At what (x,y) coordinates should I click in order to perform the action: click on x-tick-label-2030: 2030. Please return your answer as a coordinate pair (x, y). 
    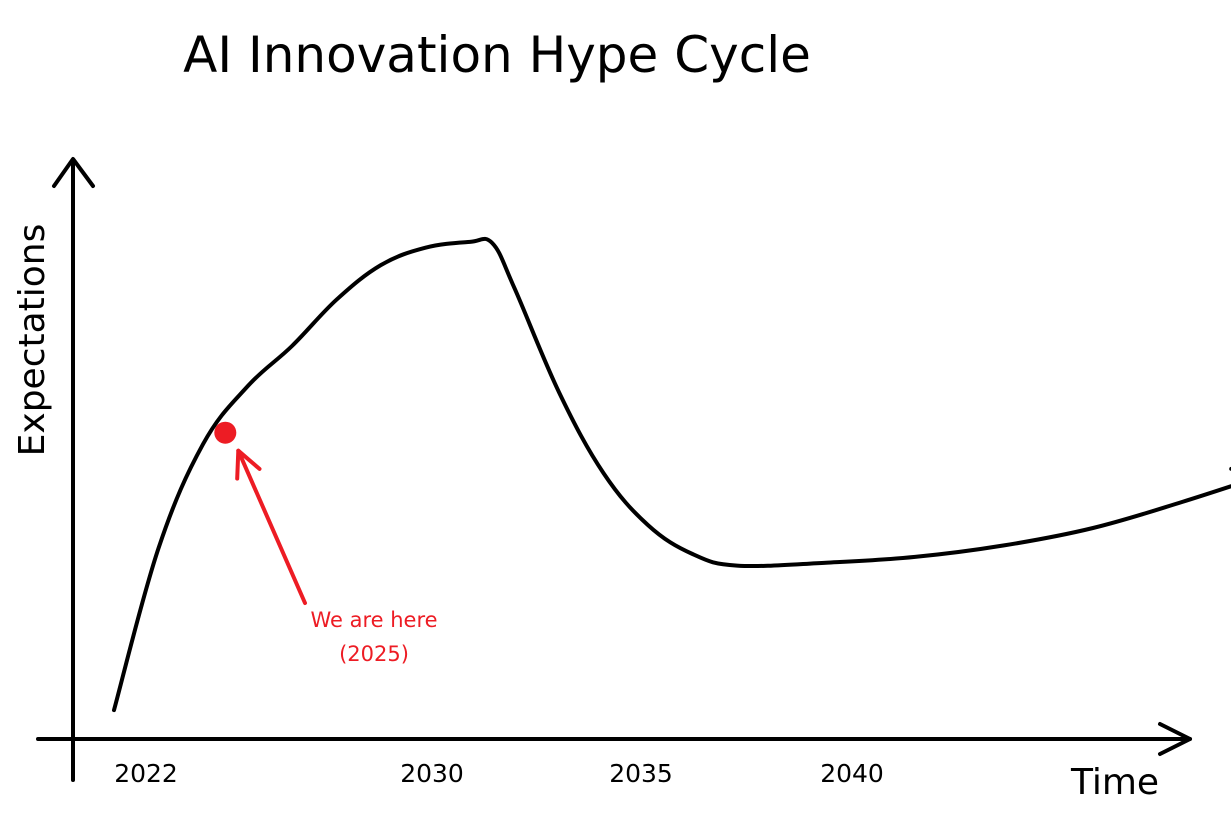
    Looking at the image, I should click on (432, 773).